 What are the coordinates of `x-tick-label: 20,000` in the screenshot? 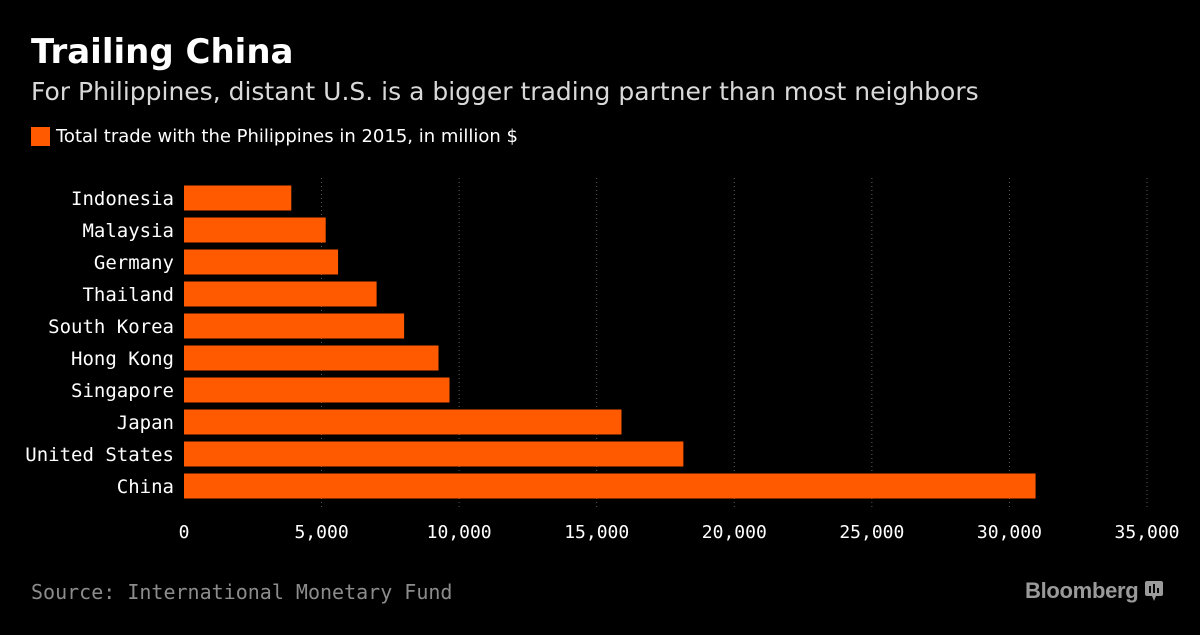 It's located at (734, 532).